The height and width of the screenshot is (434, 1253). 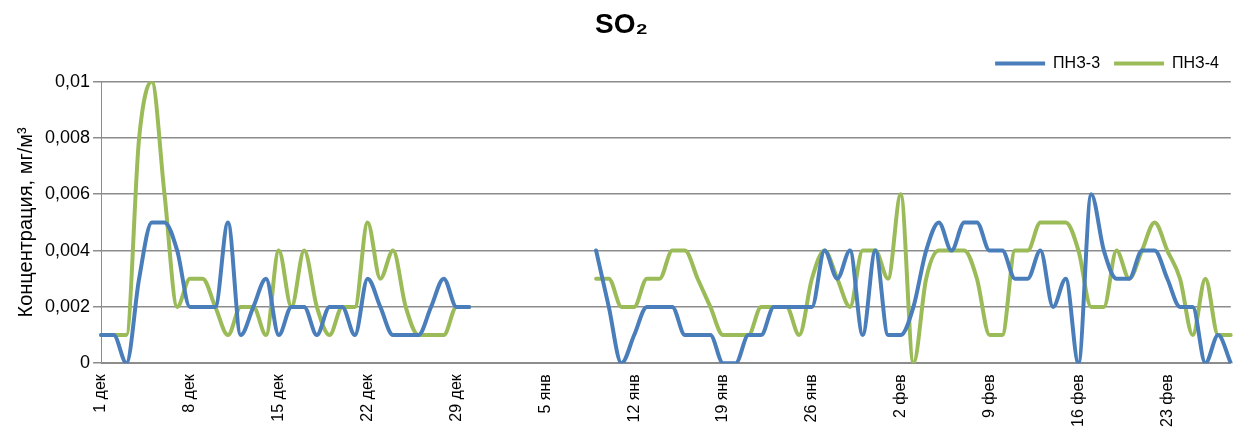 I want to click on x-tick-label: 2 фев, so click(x=900, y=396).